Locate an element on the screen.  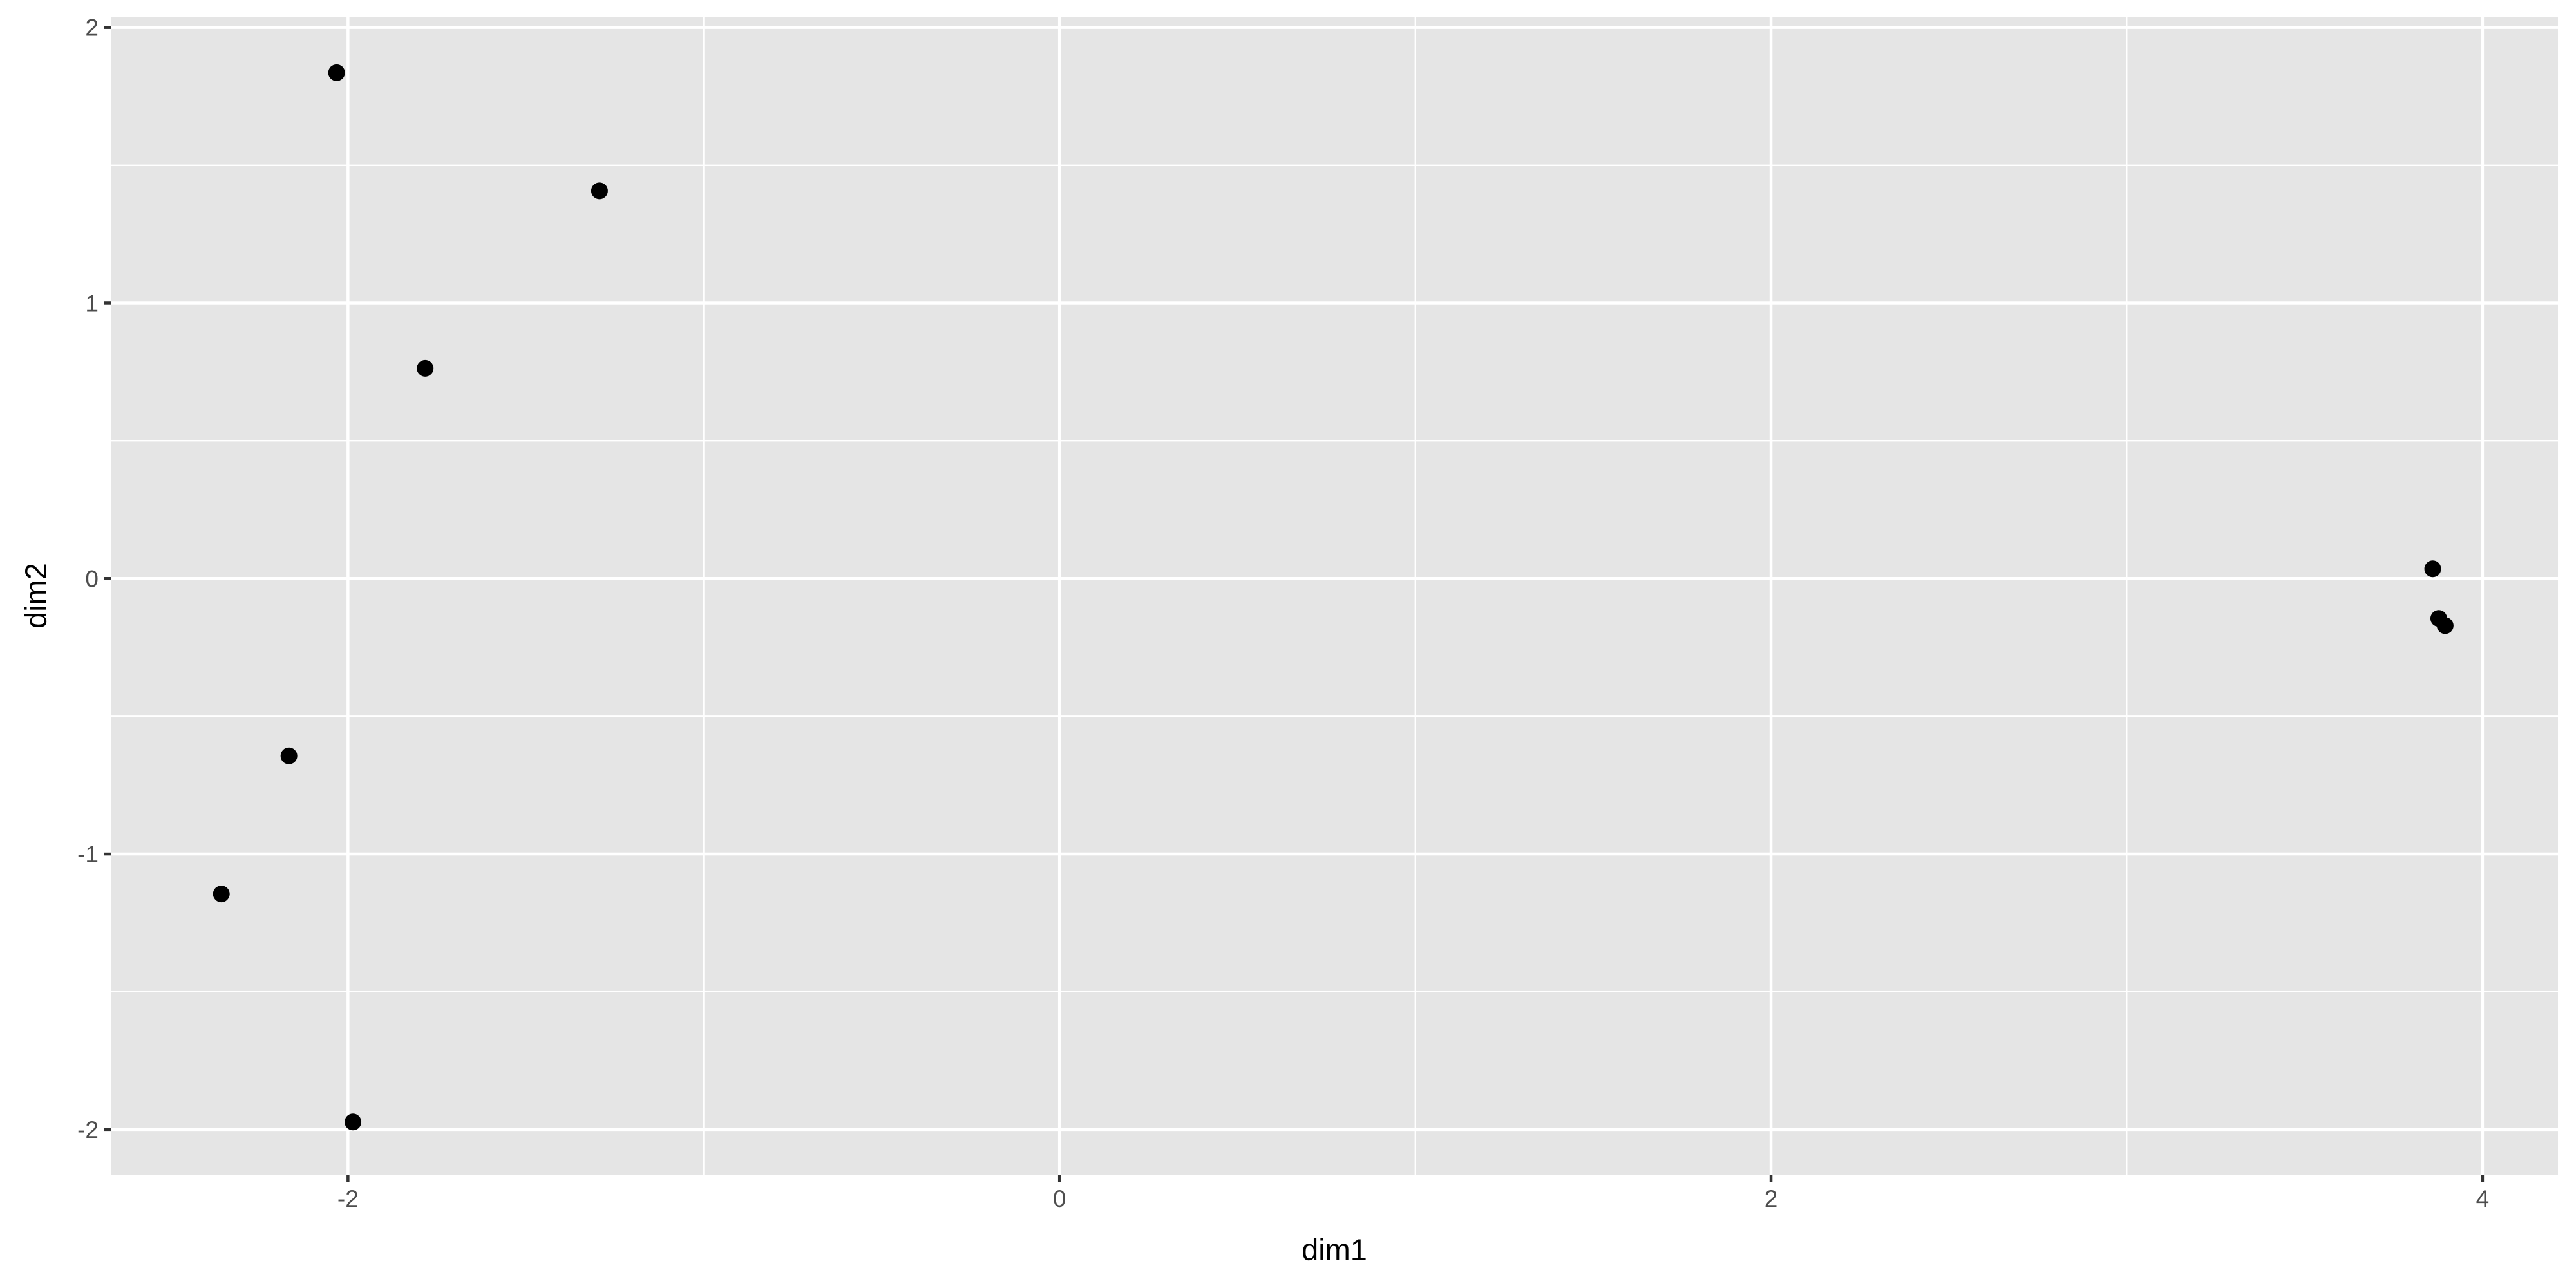
x-tick-label: 0 is located at coordinates (1060, 1199).